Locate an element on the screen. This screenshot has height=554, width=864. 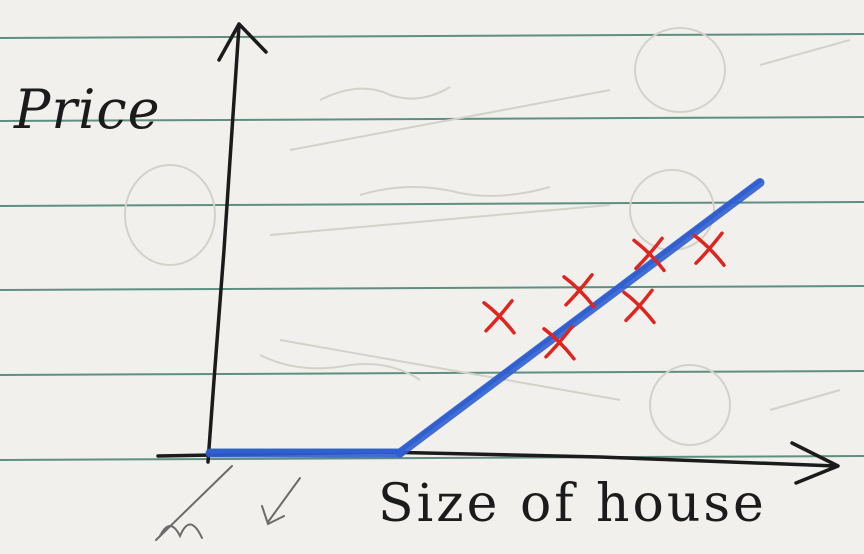
pencil-arrows is located at coordinates (228, 503).